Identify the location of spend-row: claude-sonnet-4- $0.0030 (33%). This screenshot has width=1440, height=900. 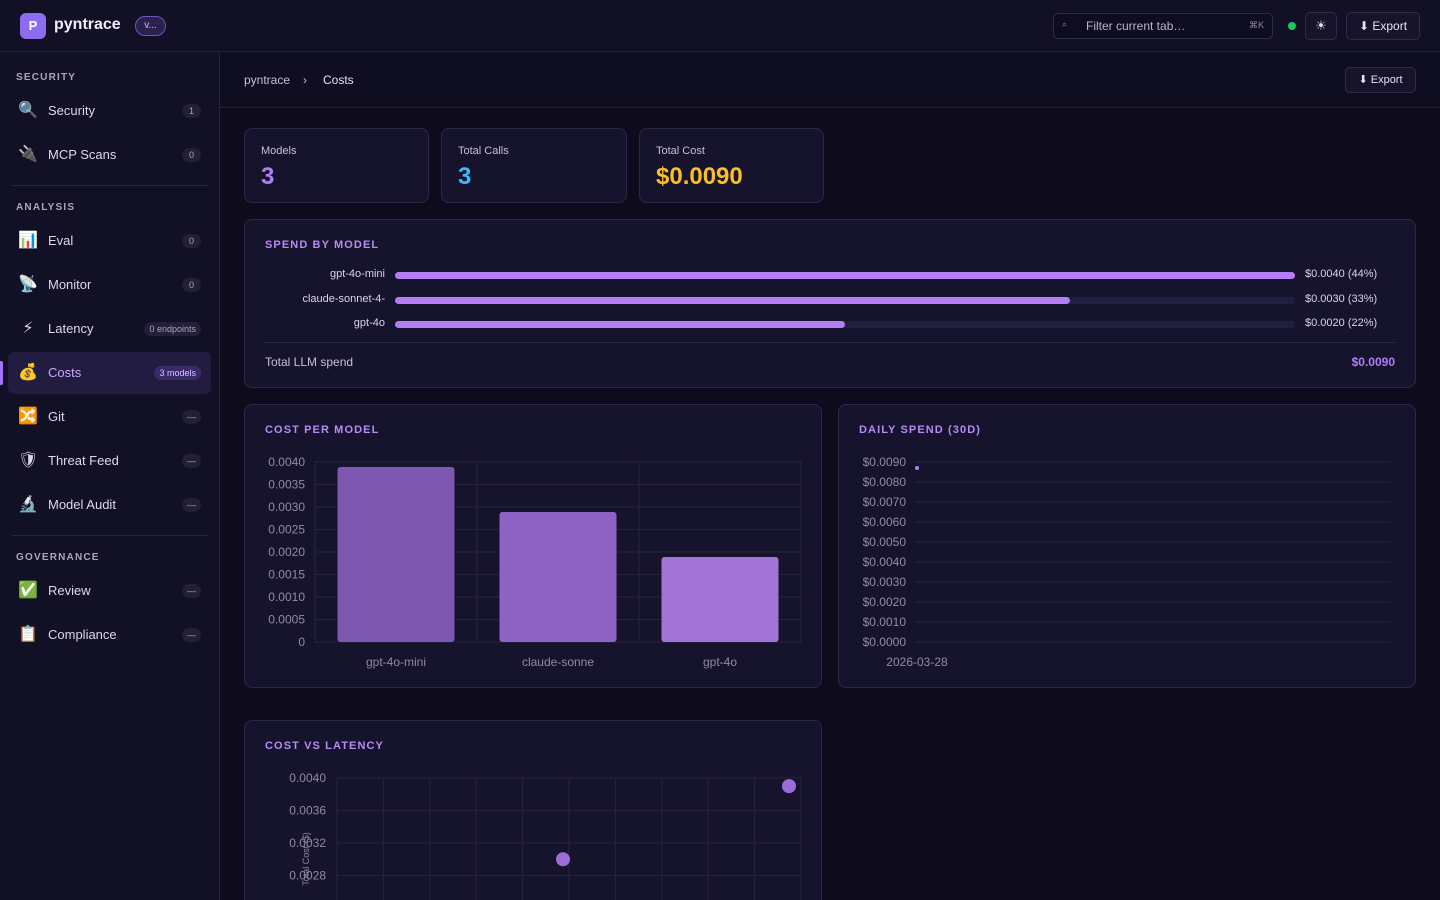
(830, 300).